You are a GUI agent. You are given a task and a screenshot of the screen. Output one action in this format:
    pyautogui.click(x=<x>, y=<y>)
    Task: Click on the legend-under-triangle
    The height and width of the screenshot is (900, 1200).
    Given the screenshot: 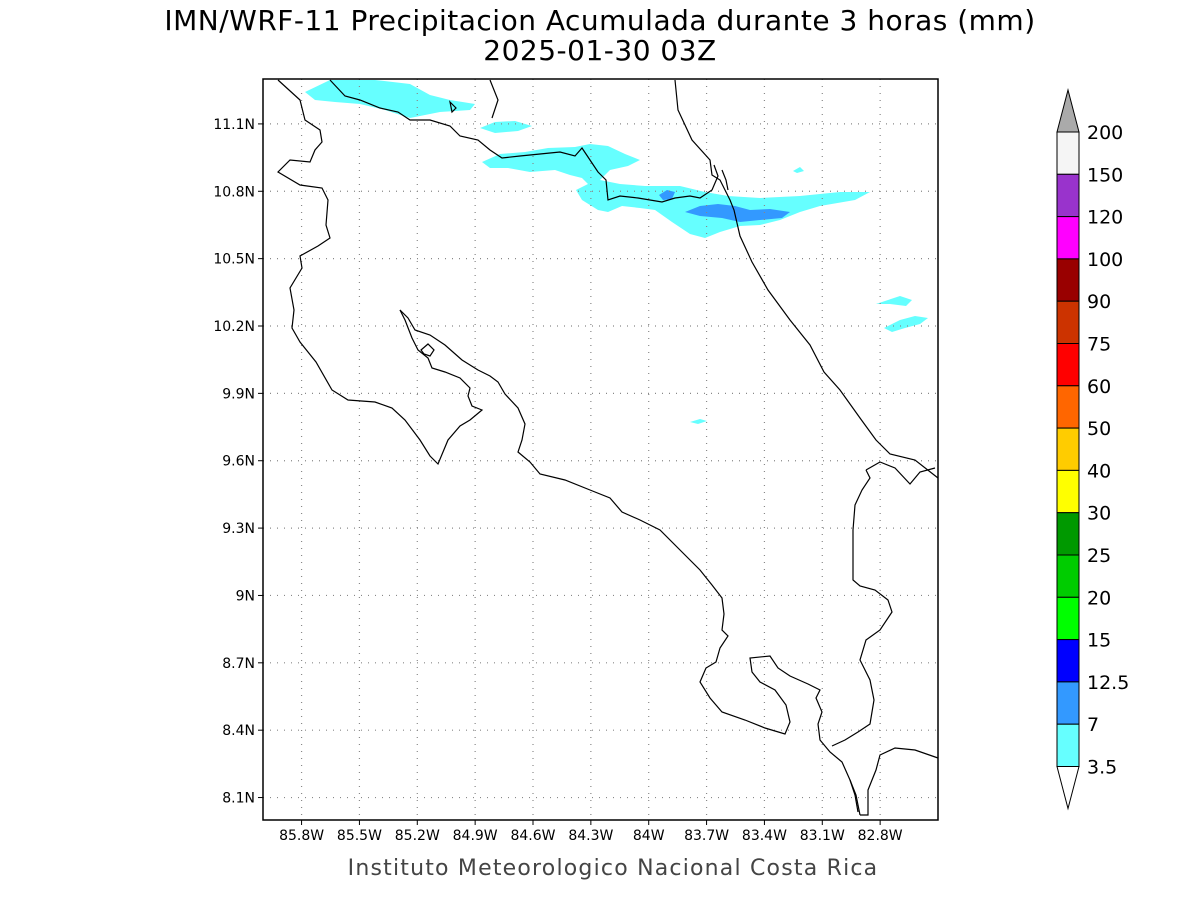 What is the action you would take?
    pyautogui.click(x=1068, y=788)
    